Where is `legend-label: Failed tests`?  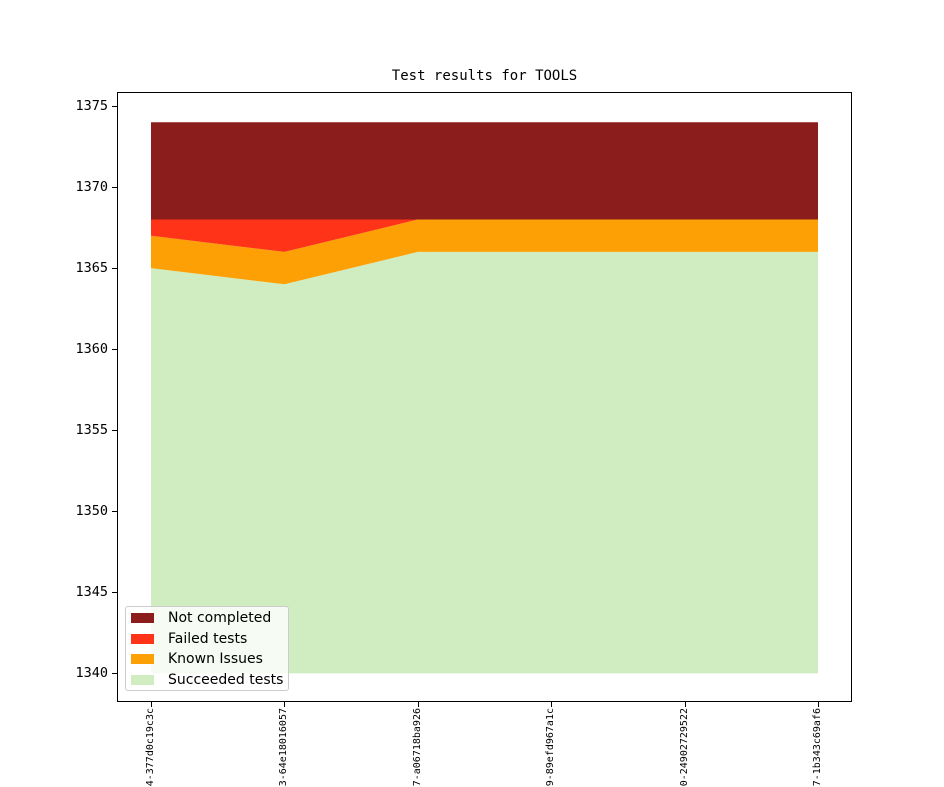 legend-label: Failed tests is located at coordinates (208, 638).